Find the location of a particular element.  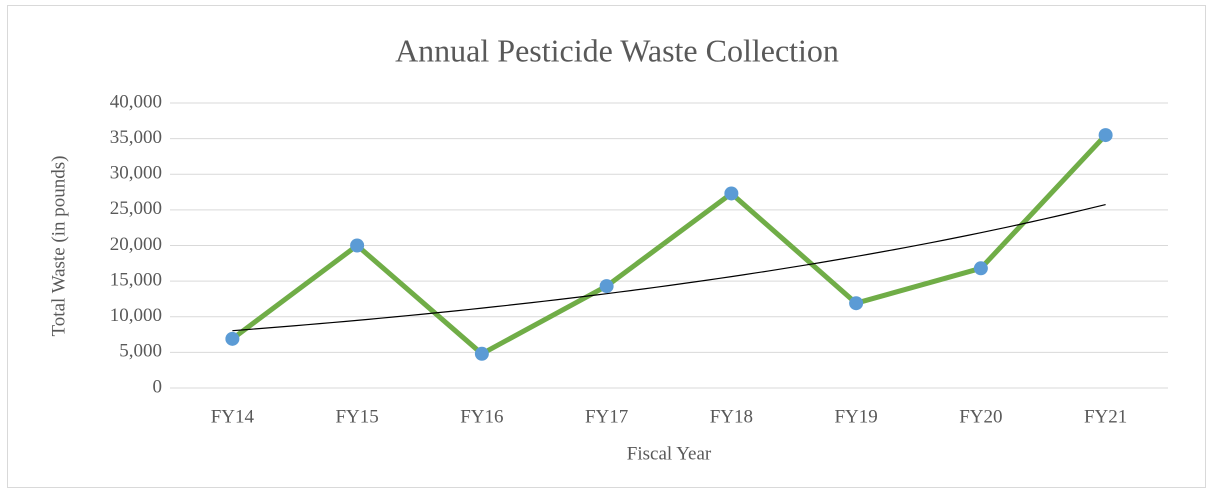

y-tick-label: 10,000 is located at coordinates (136, 315).